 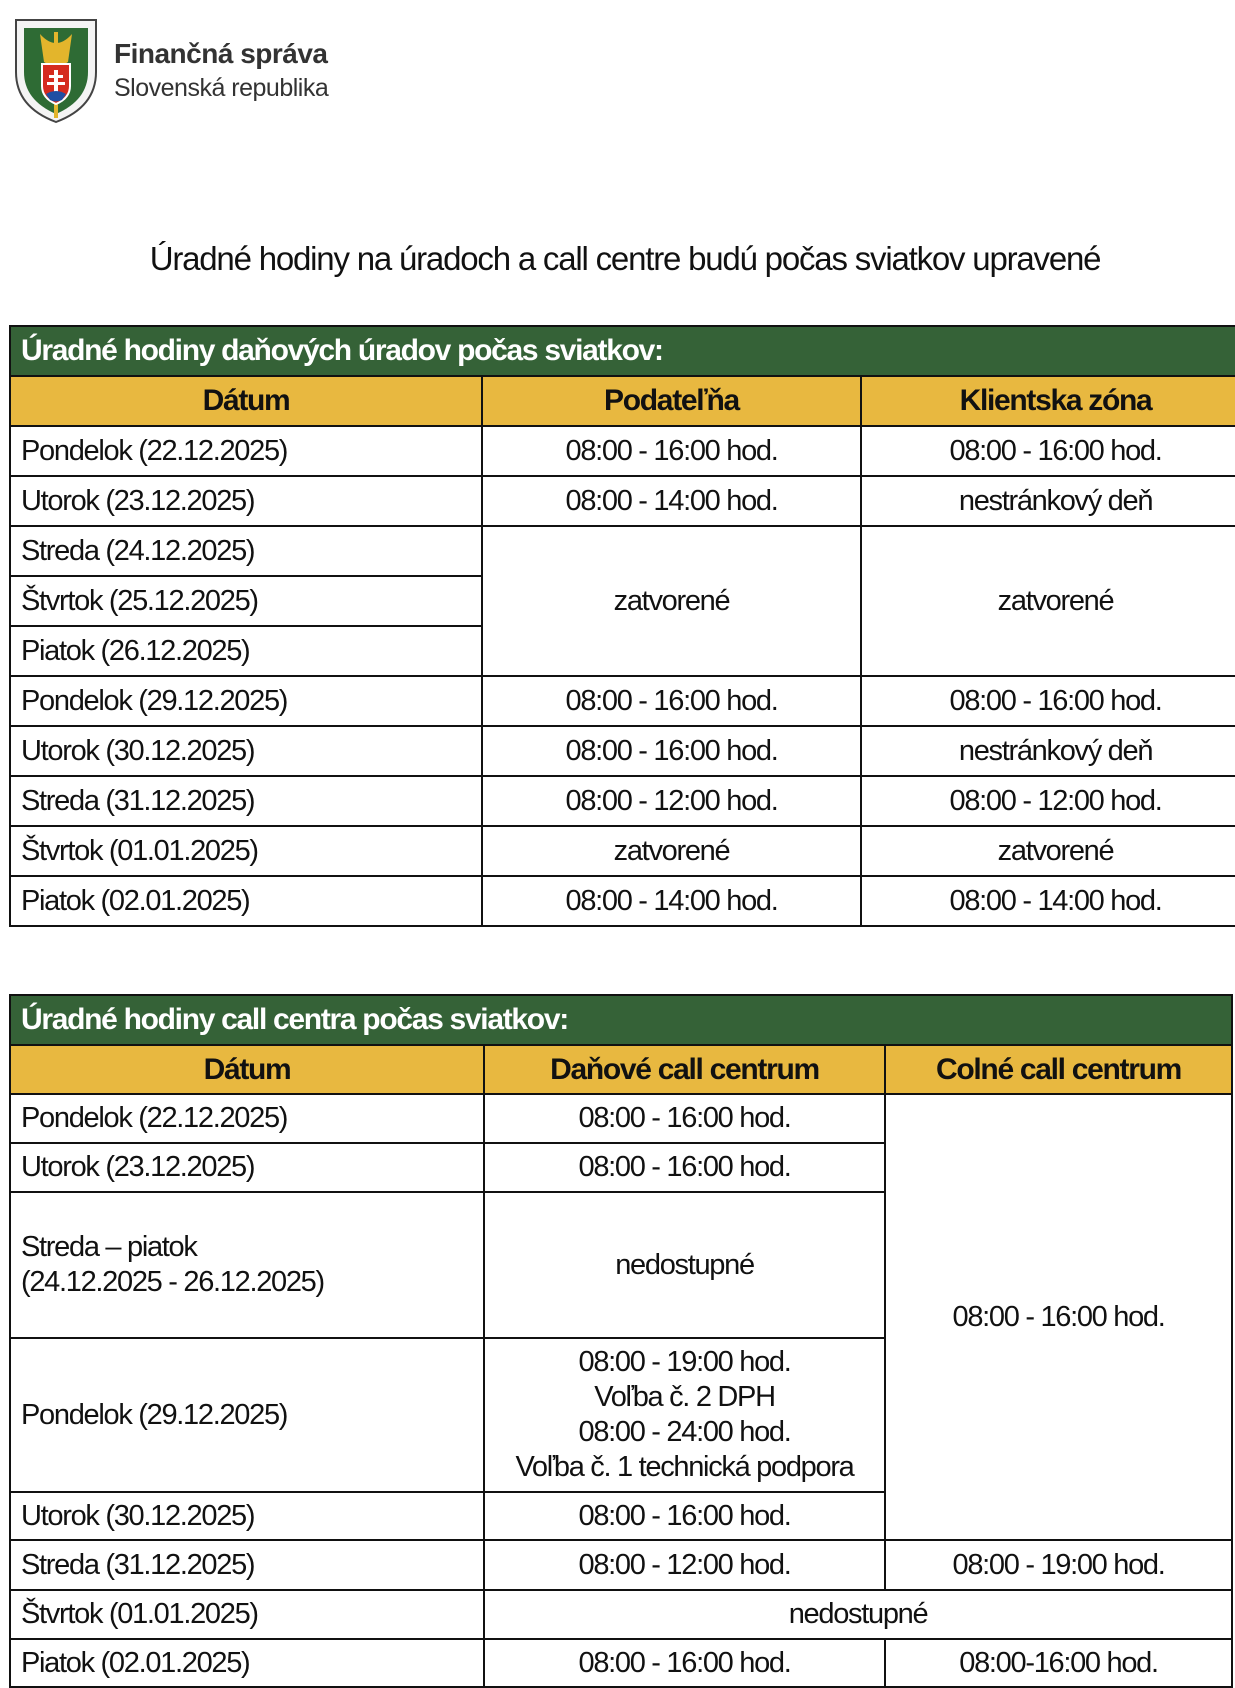 I want to click on table-row: Piatok (26.12.2025), so click(x=622, y=651).